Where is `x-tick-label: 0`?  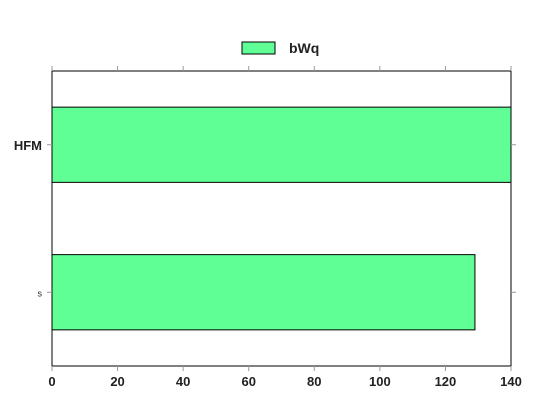 x-tick-label: 0 is located at coordinates (51, 381).